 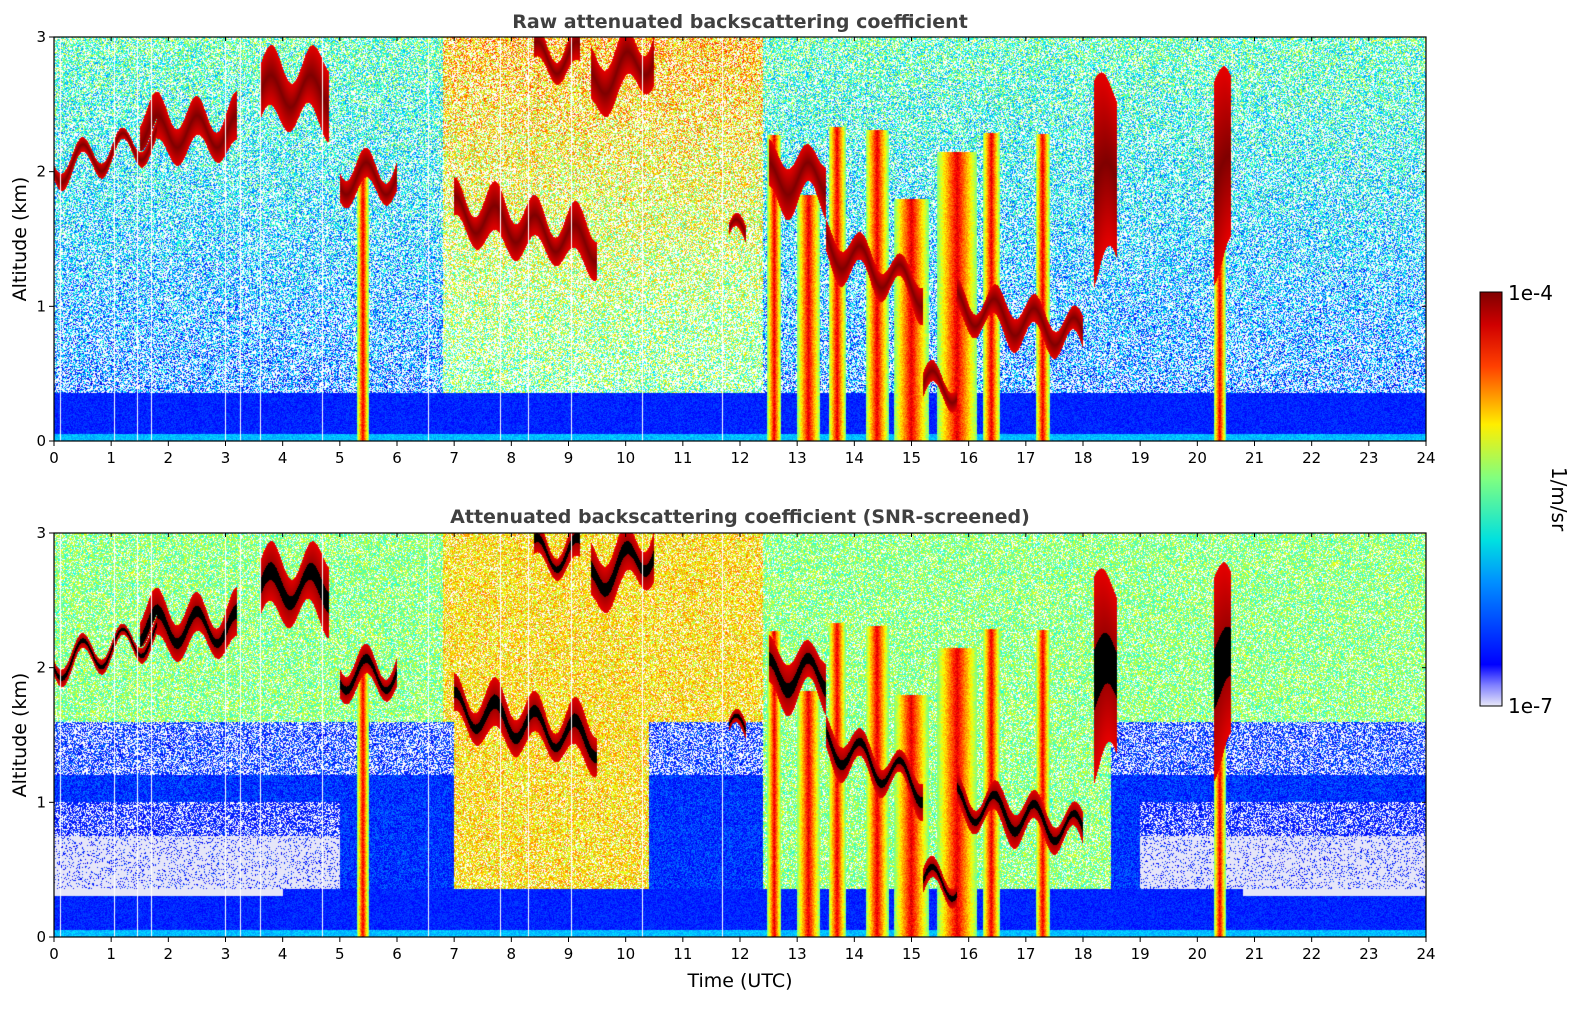 I want to click on colorbar-gradient, so click(x=1491, y=499).